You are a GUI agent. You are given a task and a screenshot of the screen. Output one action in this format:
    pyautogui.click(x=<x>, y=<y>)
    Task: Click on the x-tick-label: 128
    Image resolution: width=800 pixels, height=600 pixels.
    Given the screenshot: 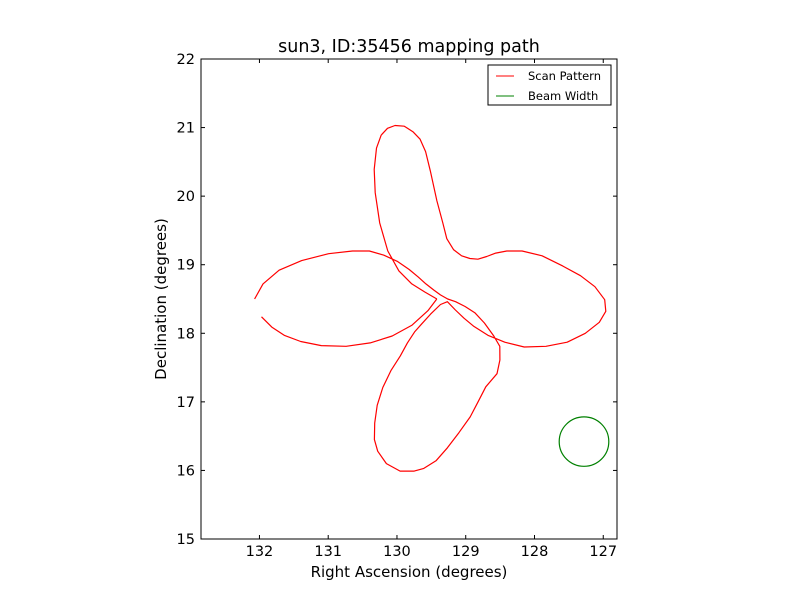 What is the action you would take?
    pyautogui.click(x=535, y=552)
    